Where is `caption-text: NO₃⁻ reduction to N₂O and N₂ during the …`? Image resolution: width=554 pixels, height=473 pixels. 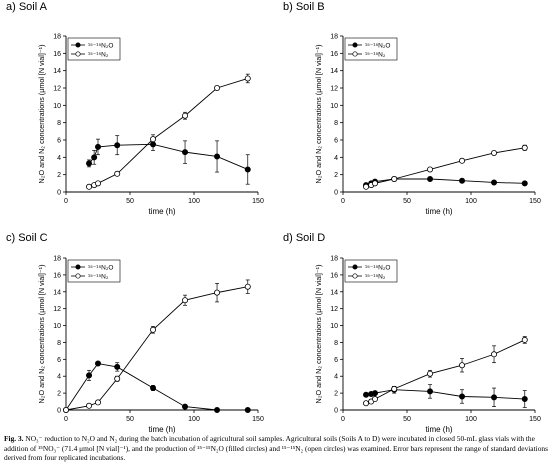 caption-text: NO₃⁻ reduction to N₂O and N₂ during the … is located at coordinates (276, 448).